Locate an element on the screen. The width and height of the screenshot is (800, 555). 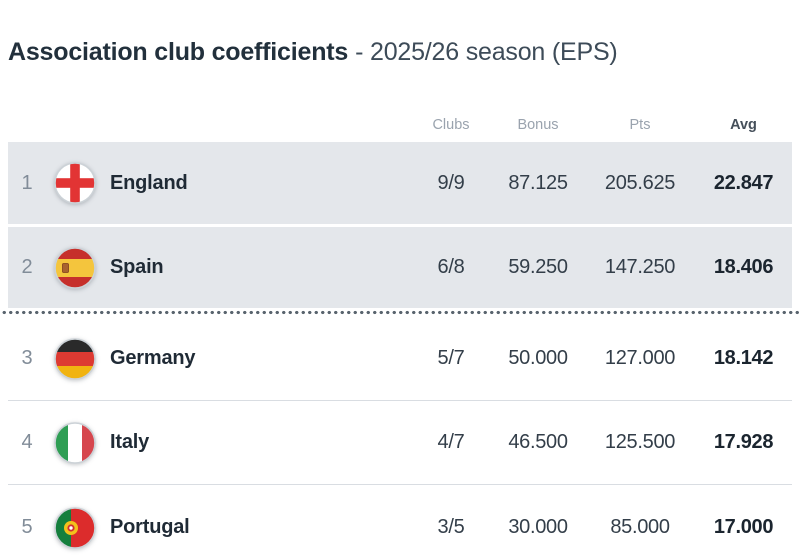
avg-value: 17.000 is located at coordinates (743, 527).